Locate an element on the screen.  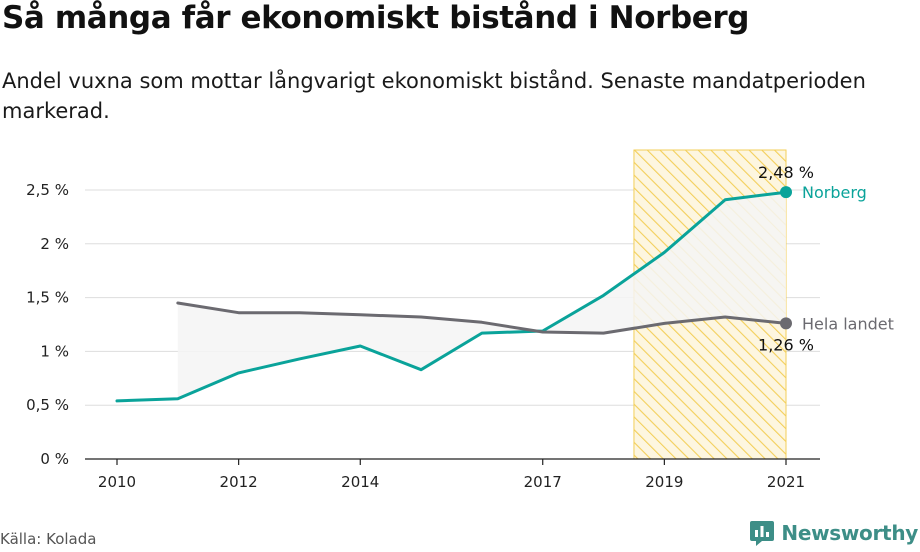
newsworthy-logo-icon is located at coordinates (762, 533).